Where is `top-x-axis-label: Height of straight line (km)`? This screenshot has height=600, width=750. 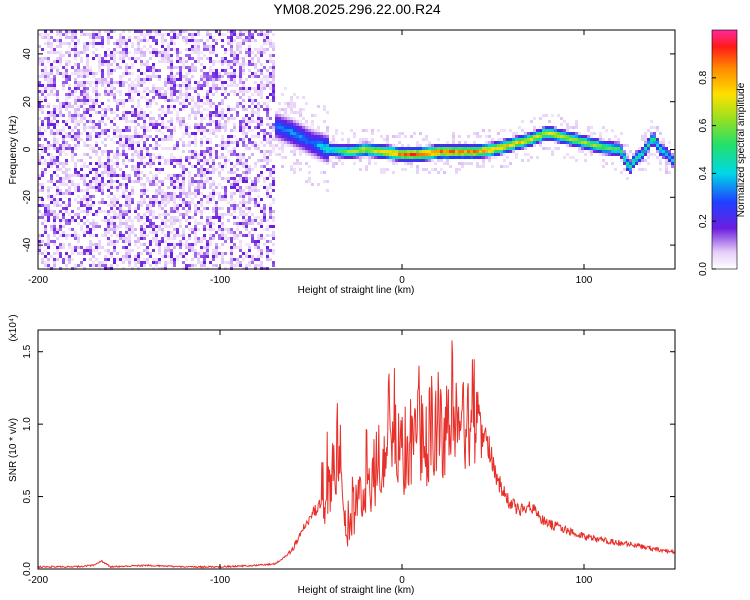 top-x-axis-label: Height of straight line (km) is located at coordinates (356, 290).